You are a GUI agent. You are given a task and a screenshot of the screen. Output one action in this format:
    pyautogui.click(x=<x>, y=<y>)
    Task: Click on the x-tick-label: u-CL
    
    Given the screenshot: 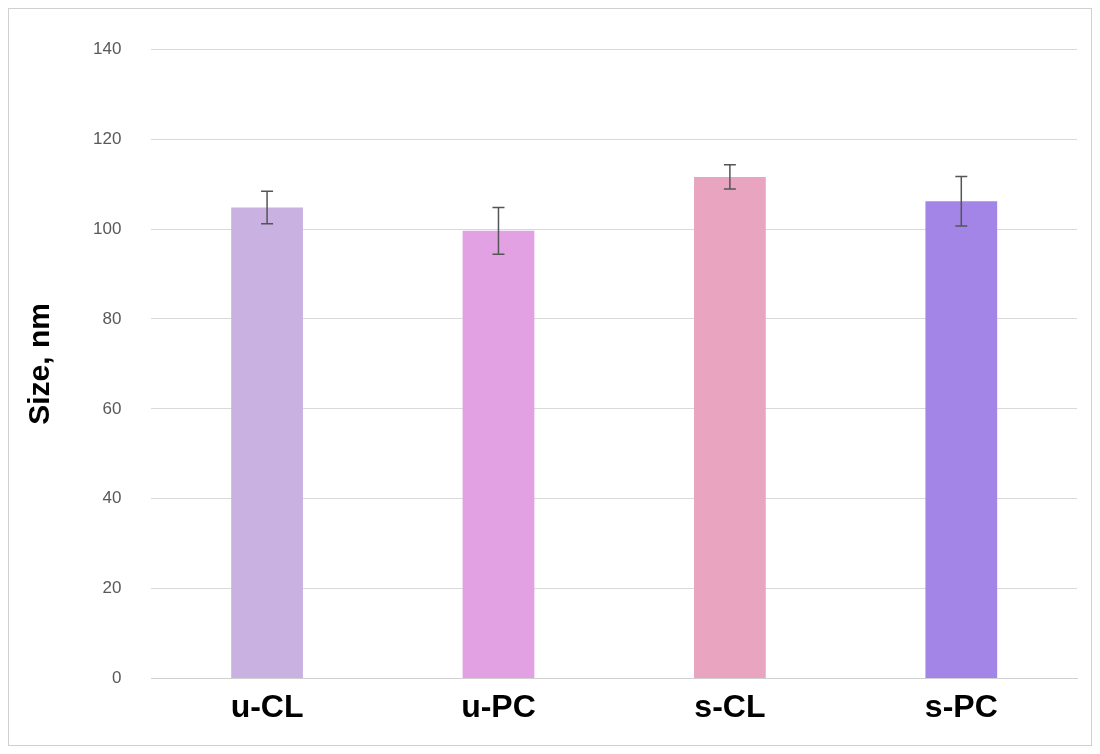 What is the action you would take?
    pyautogui.click(x=267, y=705)
    